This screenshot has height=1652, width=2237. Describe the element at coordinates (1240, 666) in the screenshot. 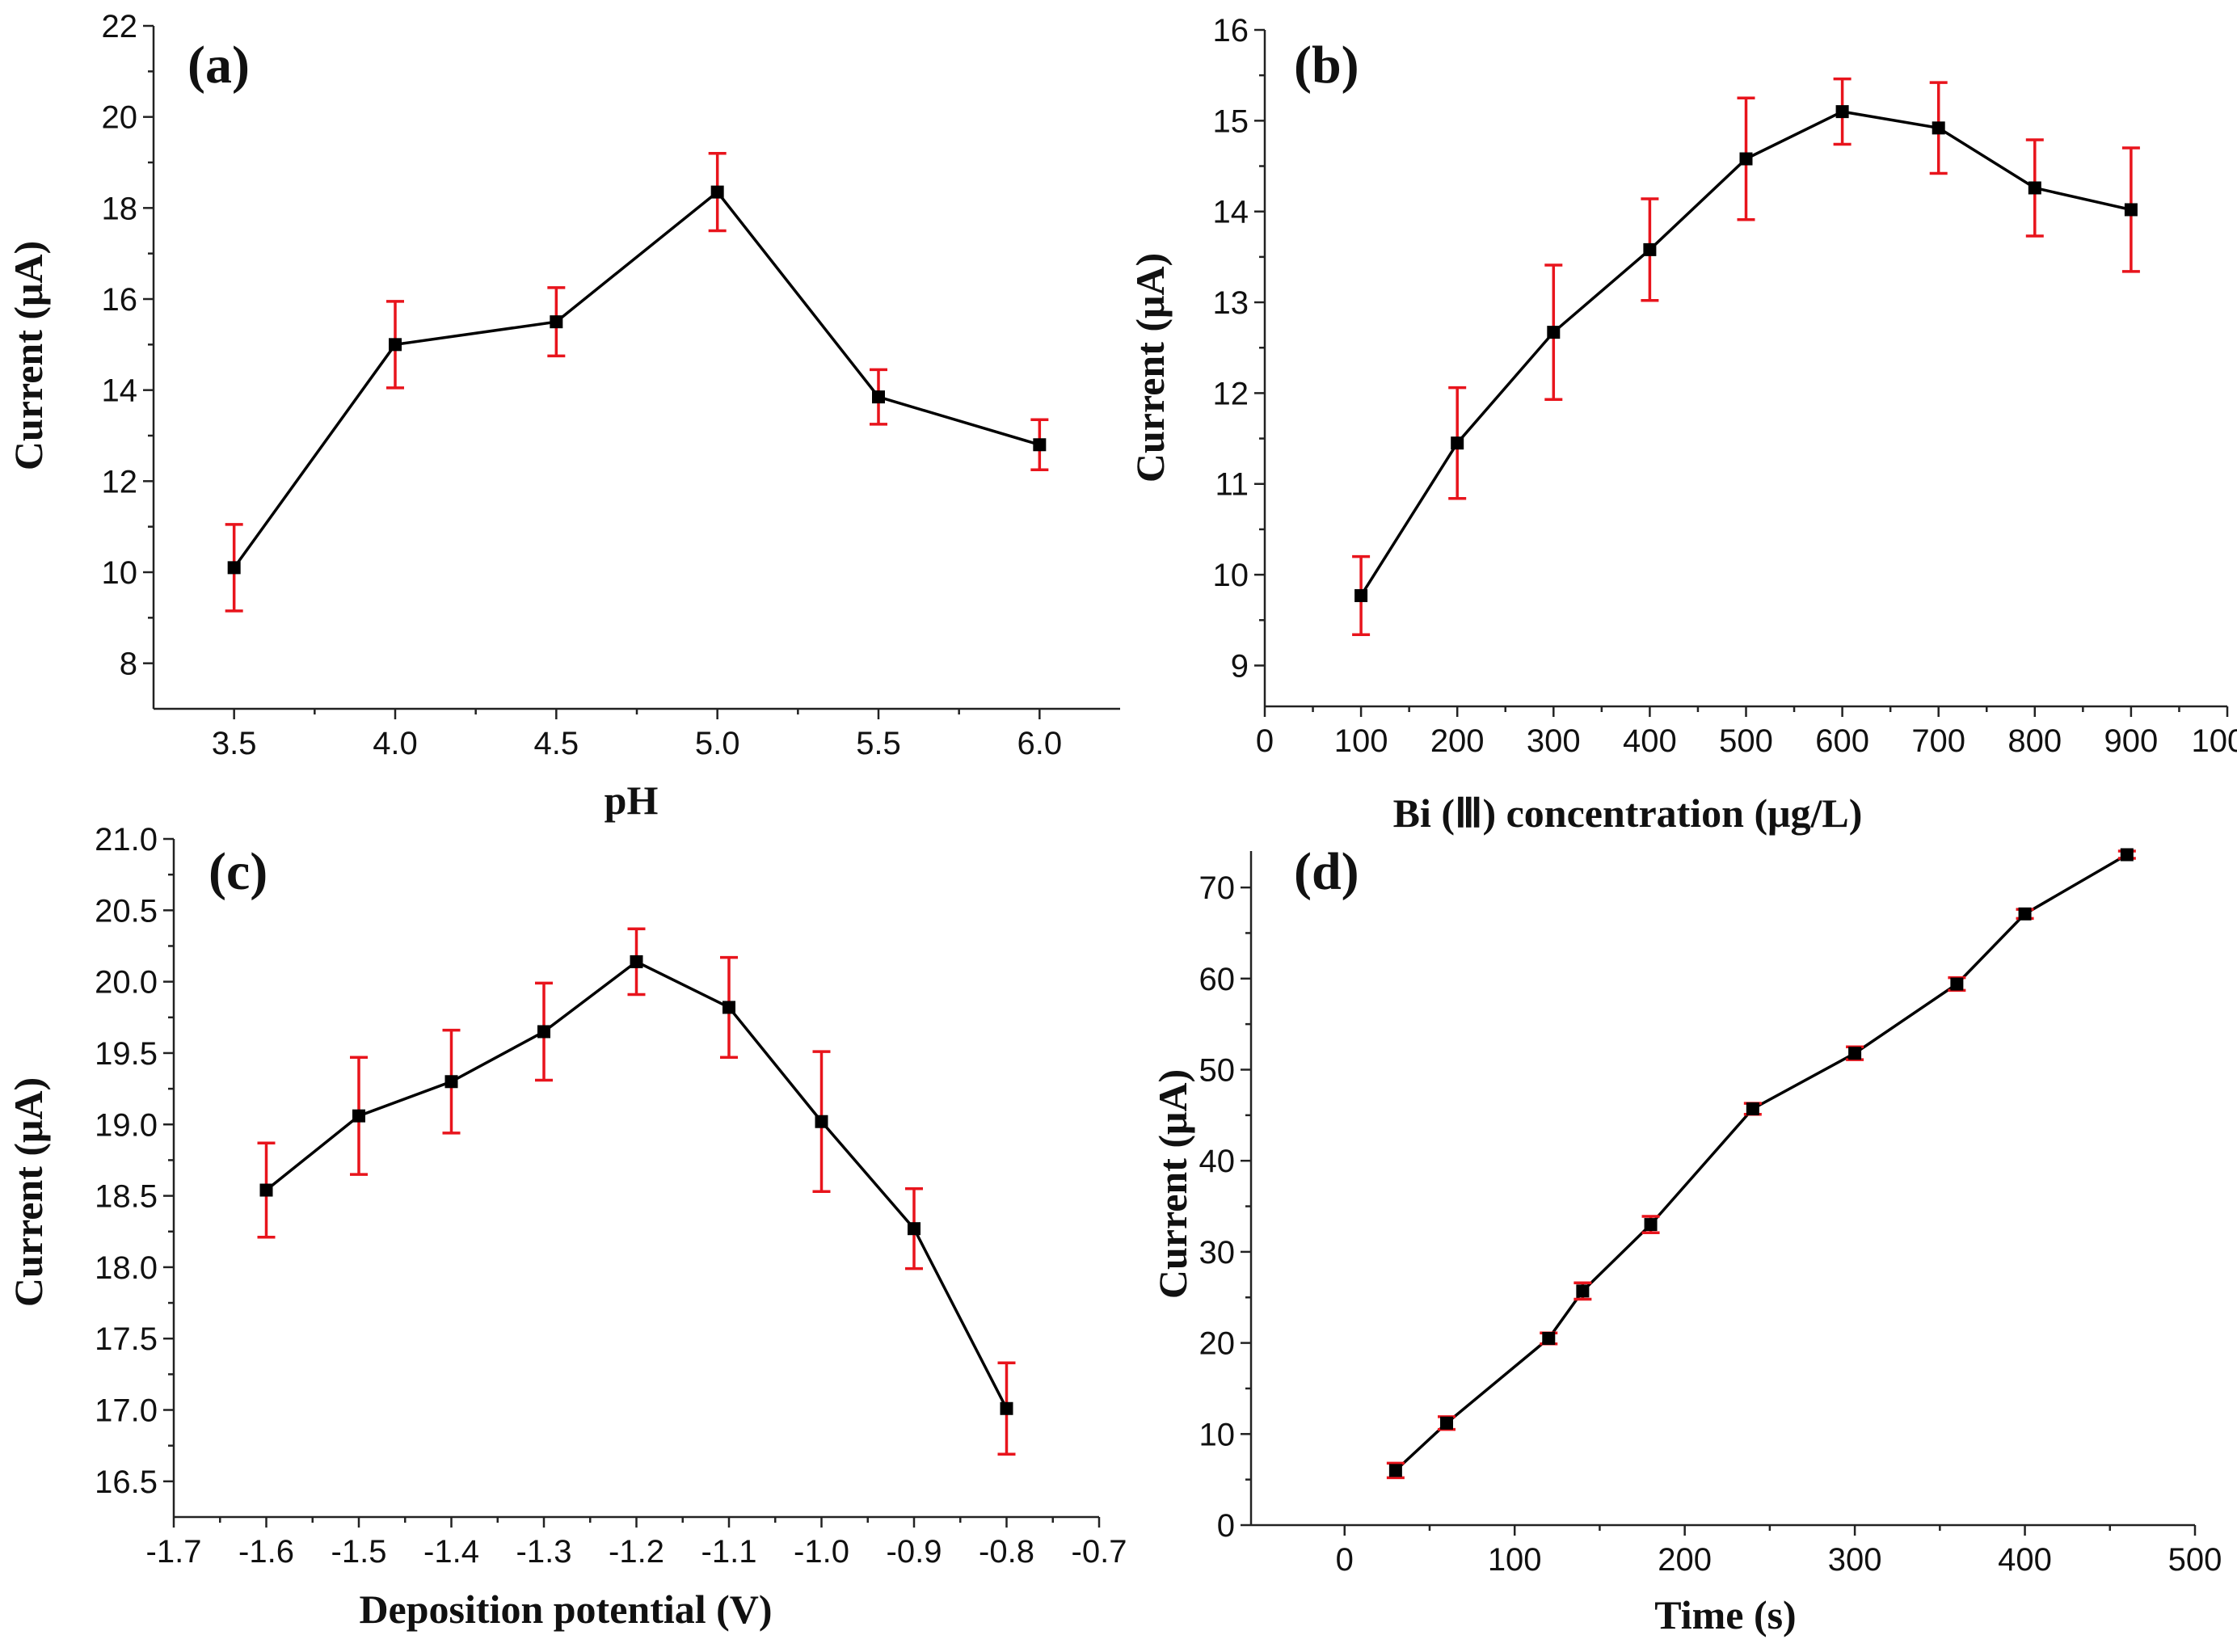

I see `y-tick-label: 9` at that location.